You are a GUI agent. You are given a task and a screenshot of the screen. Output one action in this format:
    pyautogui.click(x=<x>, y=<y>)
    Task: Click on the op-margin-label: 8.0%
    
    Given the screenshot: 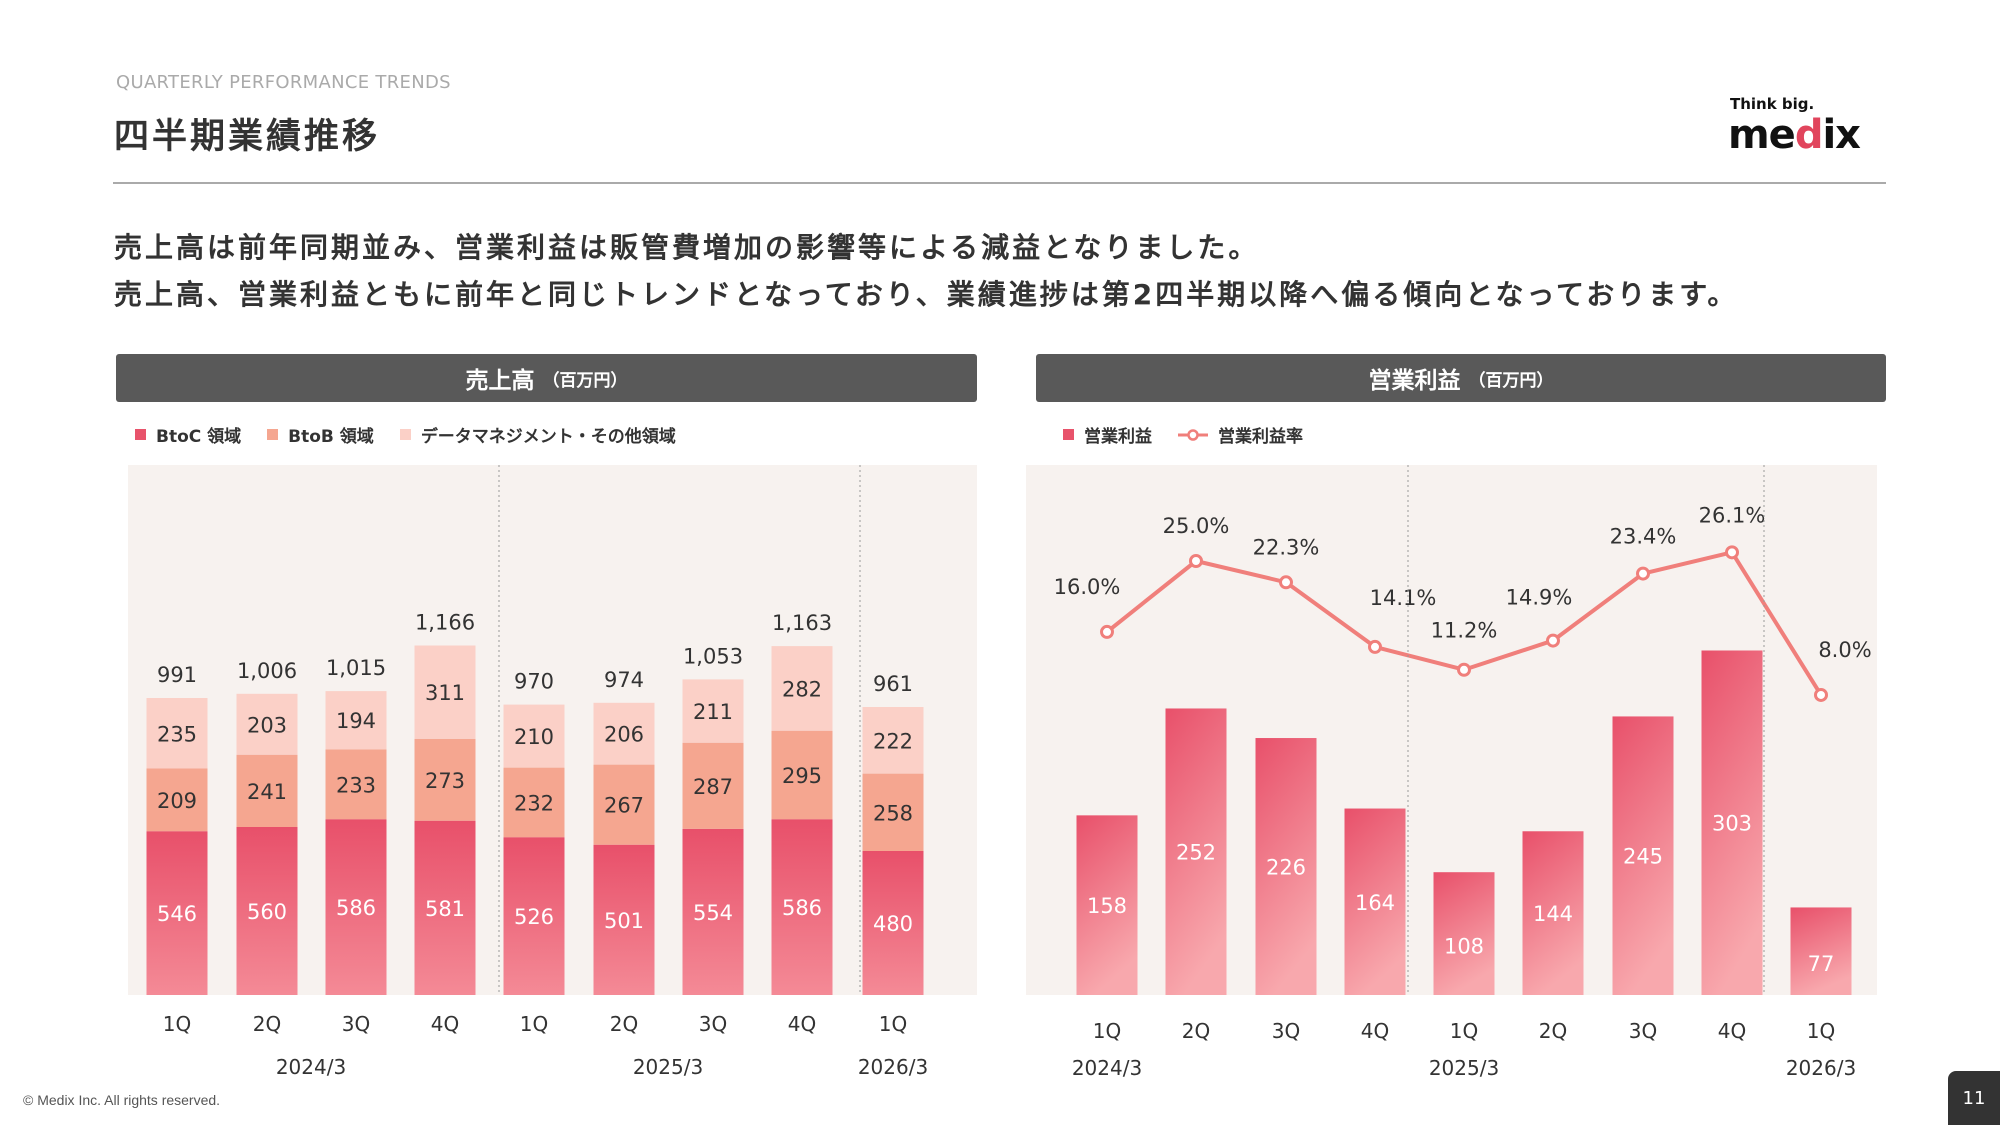 What is the action you would take?
    pyautogui.click(x=1844, y=650)
    